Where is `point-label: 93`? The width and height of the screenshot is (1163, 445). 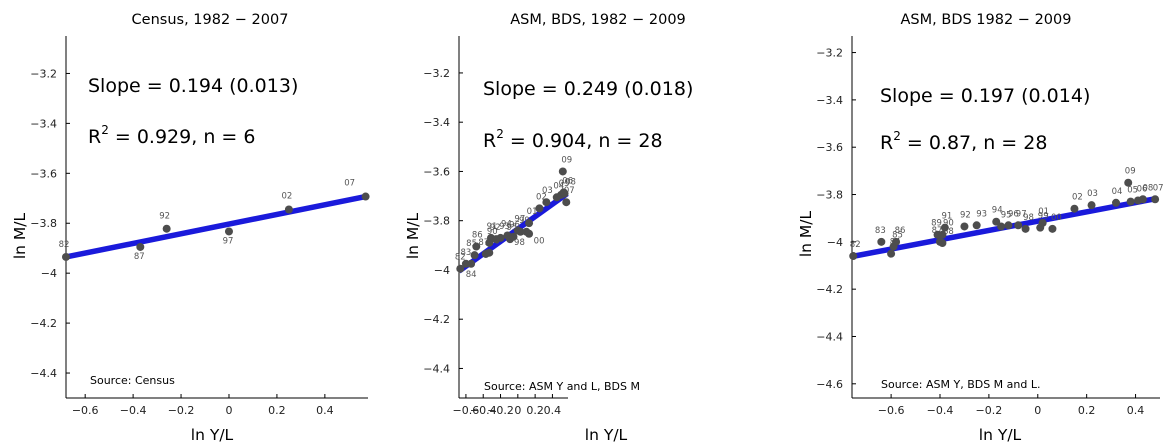
point-label: 93 is located at coordinates (981, 214).